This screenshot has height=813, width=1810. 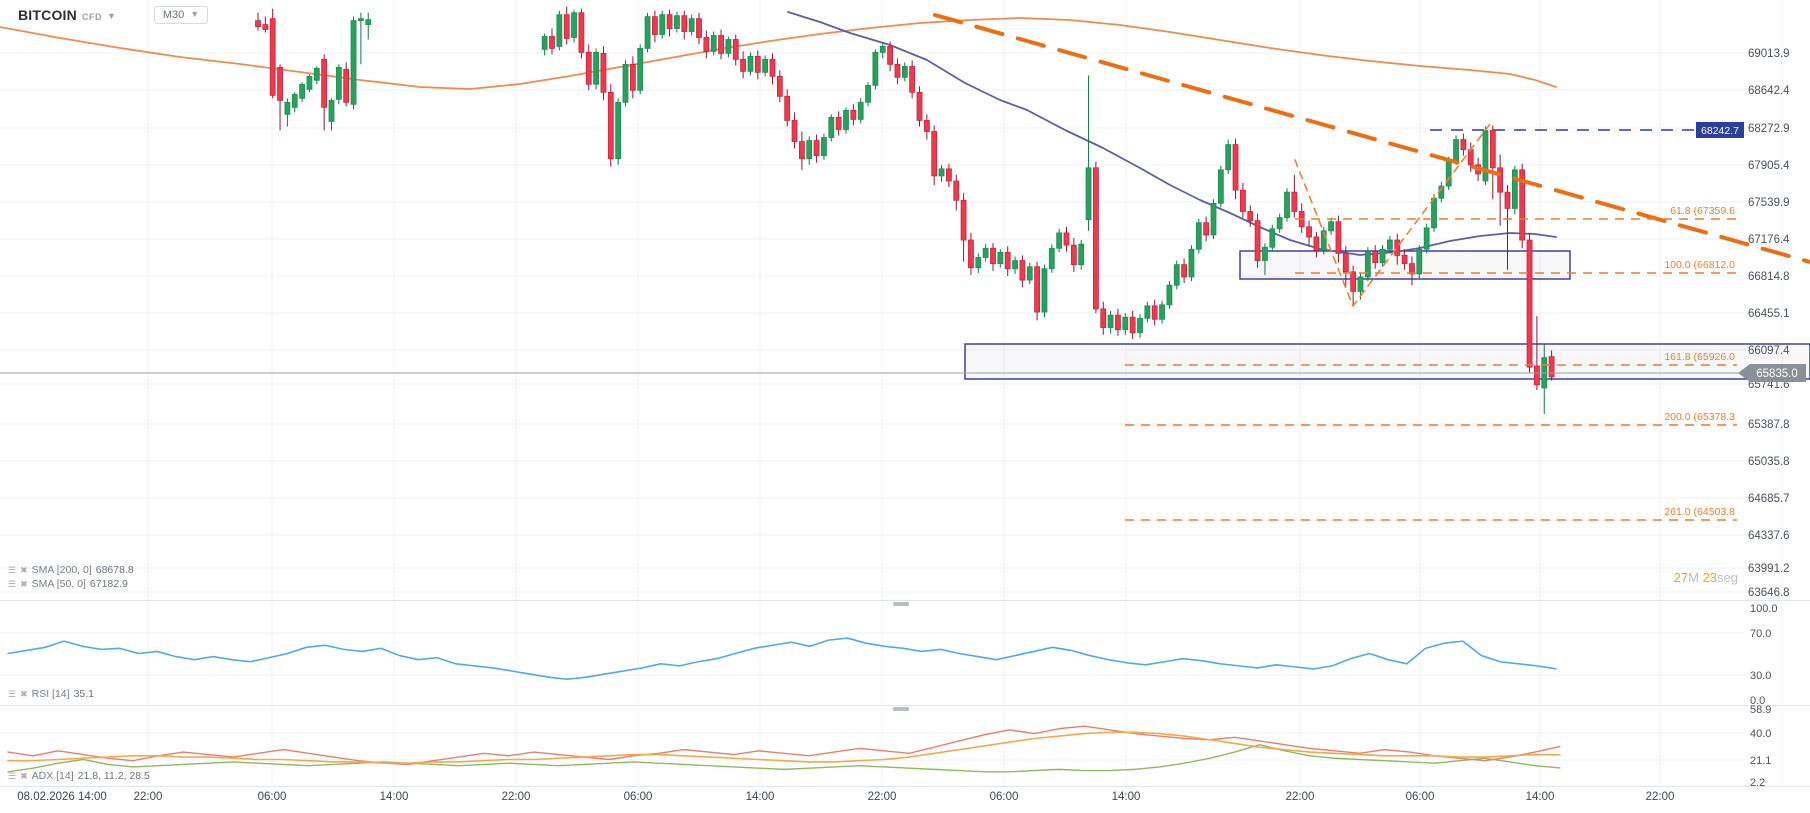 I want to click on price-axis-tick: 67176.4, so click(x=1769, y=240).